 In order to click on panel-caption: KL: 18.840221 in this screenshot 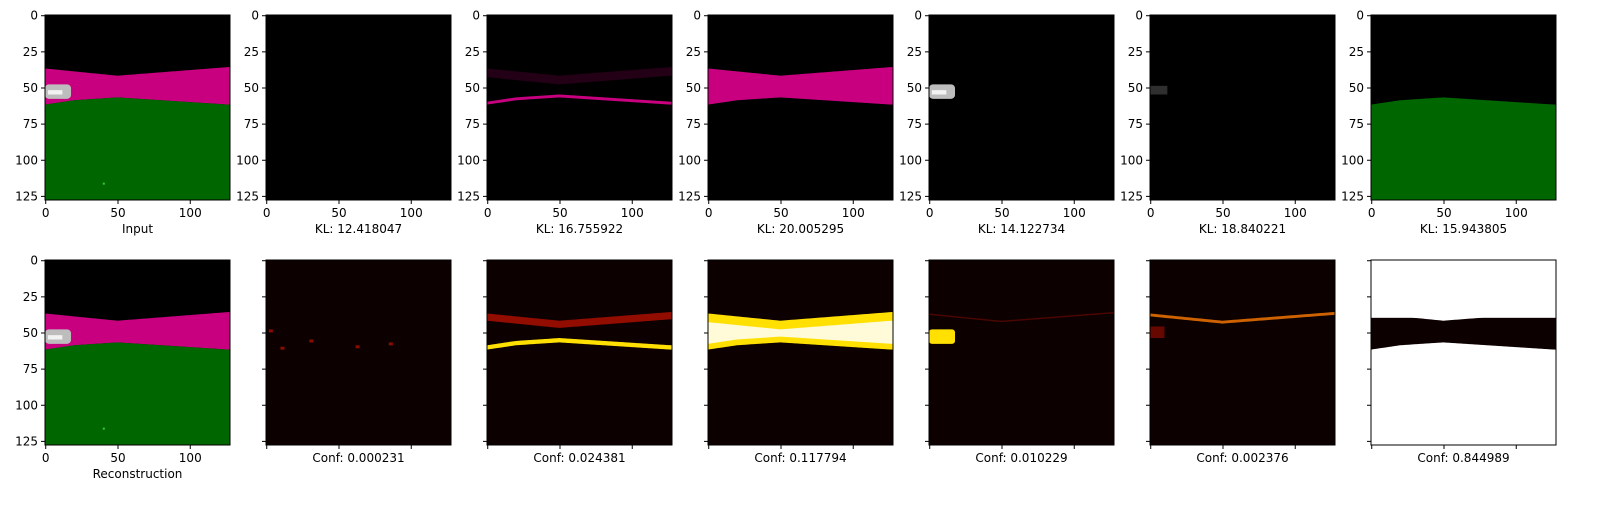, I will do `click(1242, 229)`.